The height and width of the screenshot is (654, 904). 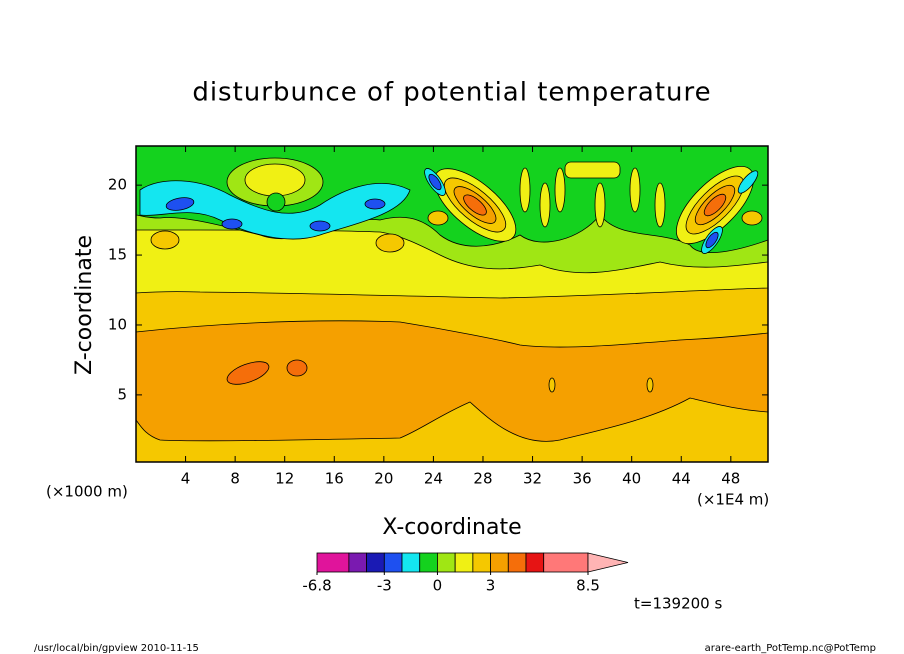 I want to click on time-label: t=139200 s, so click(x=678, y=604).